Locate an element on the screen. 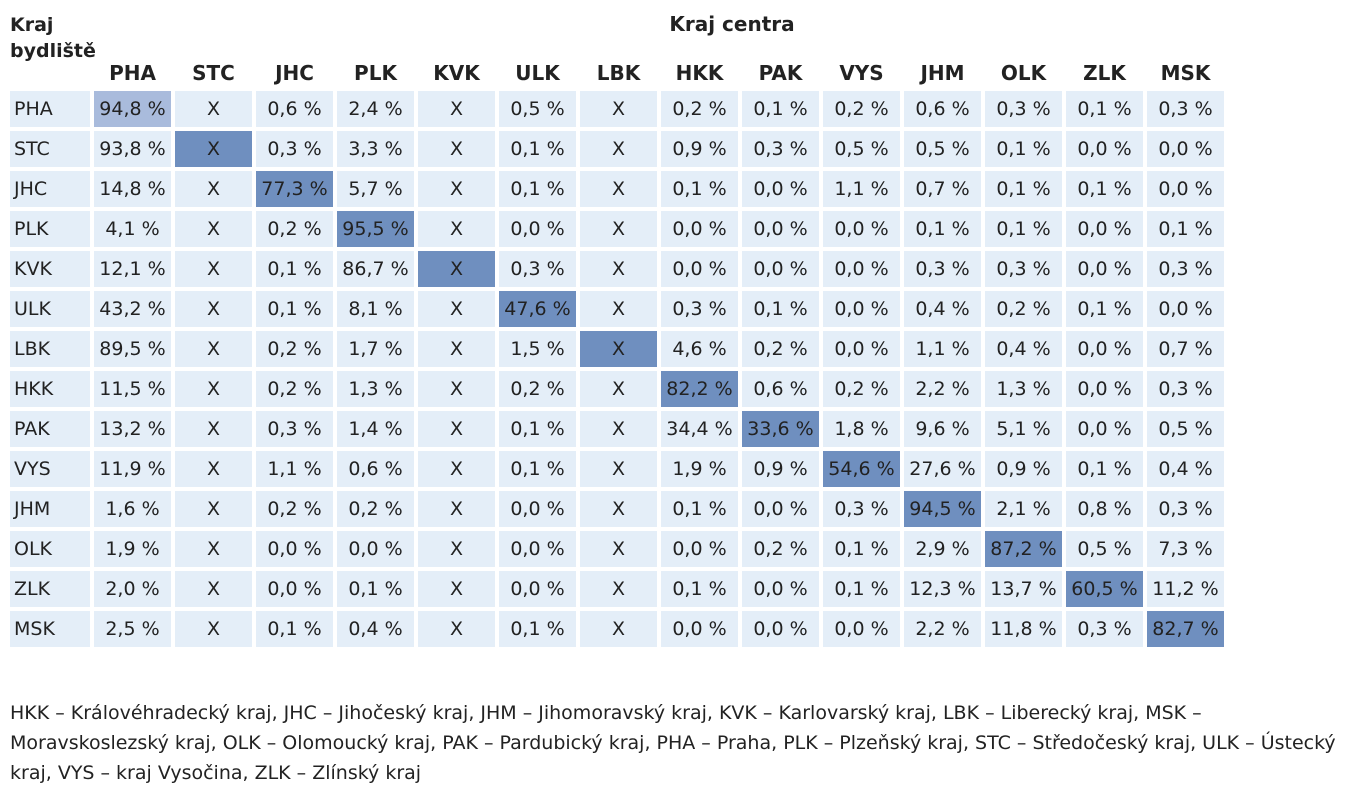 The width and height of the screenshot is (1354, 800). column-header-pak: PAK is located at coordinates (780, 73).